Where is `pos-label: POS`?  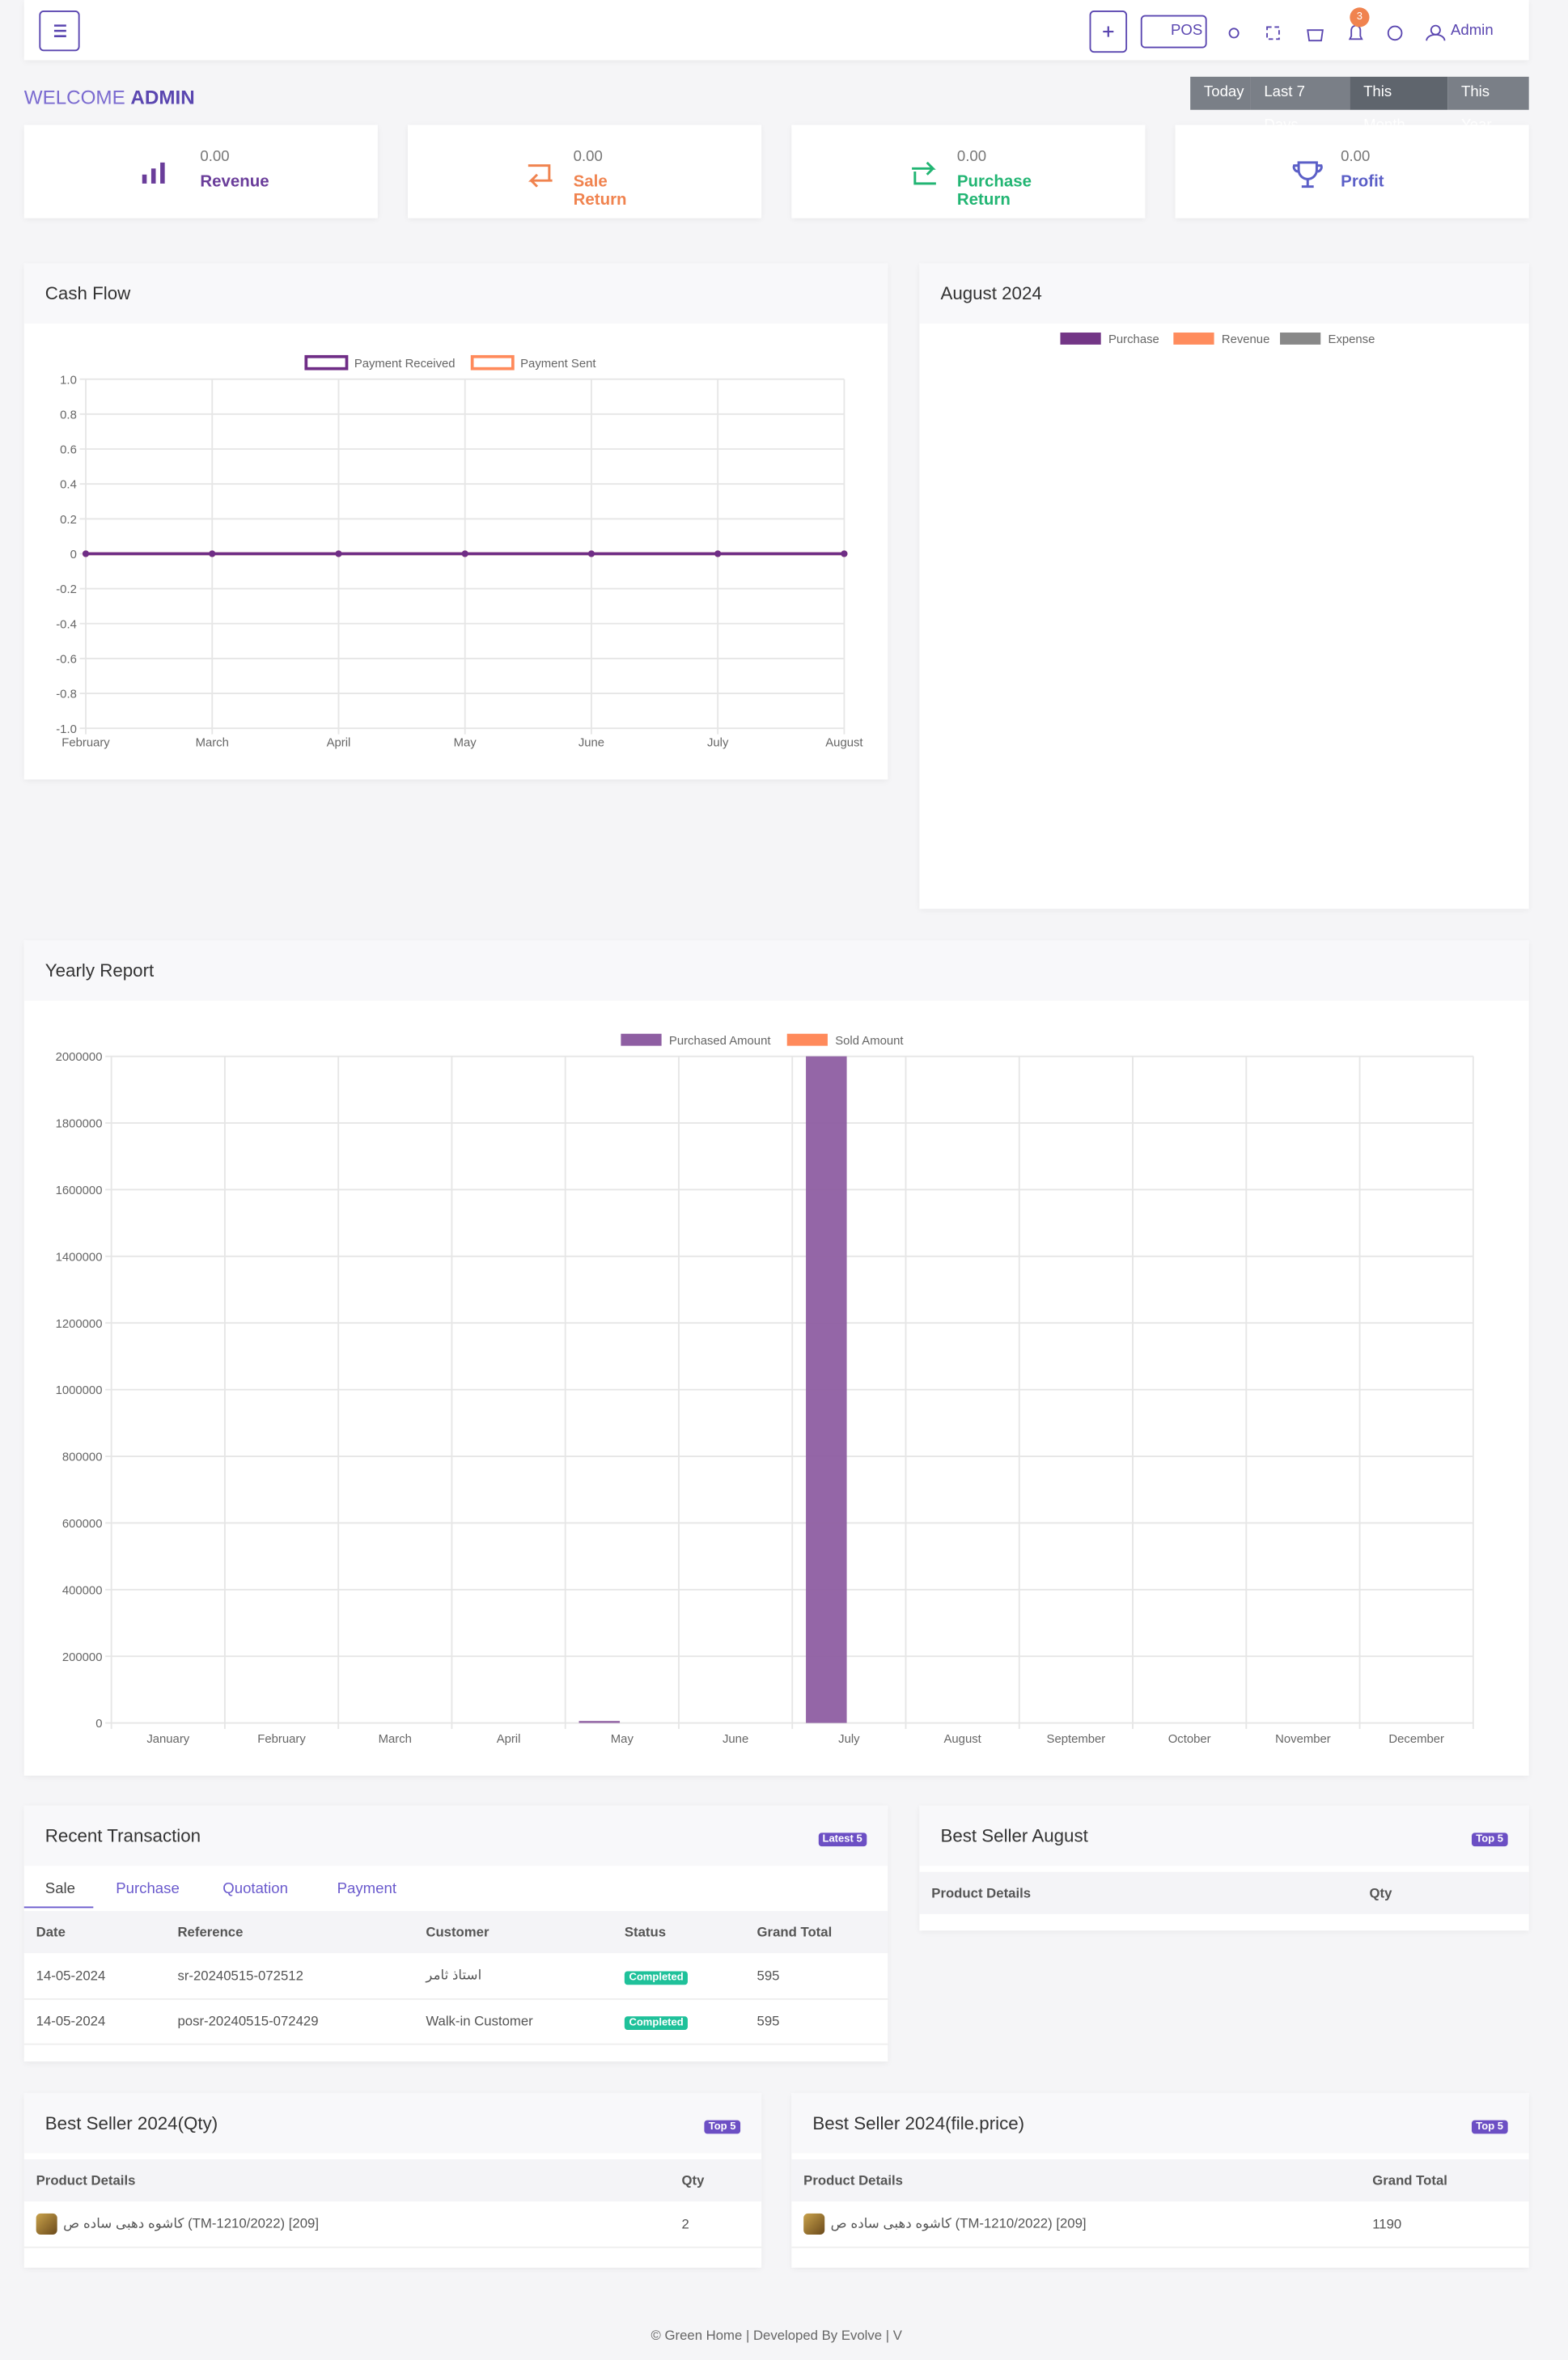 pos-label: POS is located at coordinates (1187, 31).